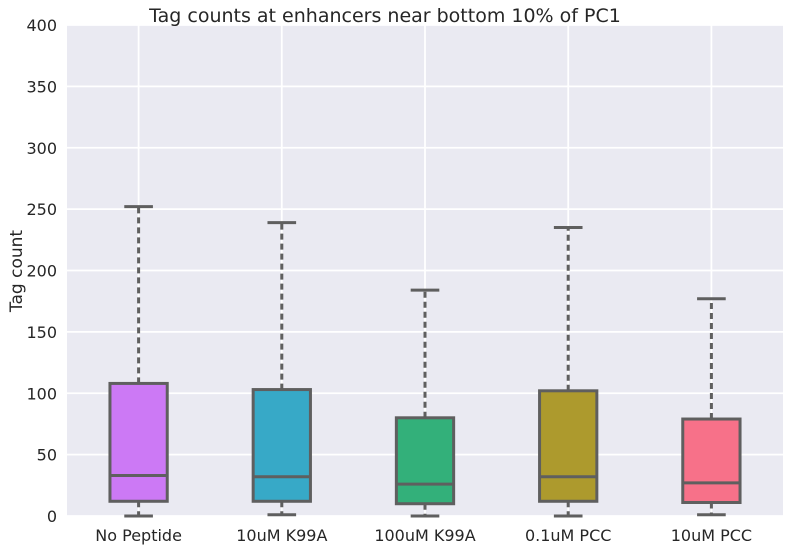 The image size is (788, 554). I want to click on y-tick-label: 150, so click(41, 332).